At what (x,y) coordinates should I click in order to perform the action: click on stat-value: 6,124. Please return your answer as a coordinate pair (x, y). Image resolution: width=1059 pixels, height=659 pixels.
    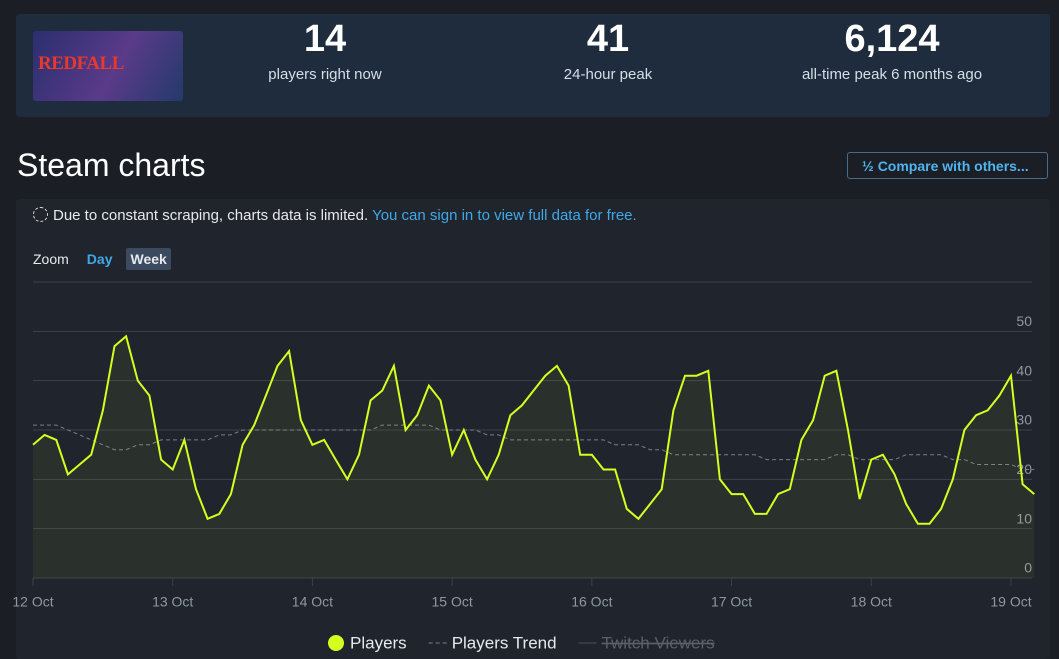
    Looking at the image, I should click on (892, 39).